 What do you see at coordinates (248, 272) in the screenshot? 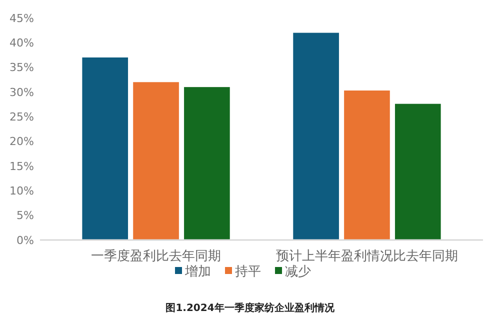
I see `legend-label: 持平` at bounding box center [248, 272].